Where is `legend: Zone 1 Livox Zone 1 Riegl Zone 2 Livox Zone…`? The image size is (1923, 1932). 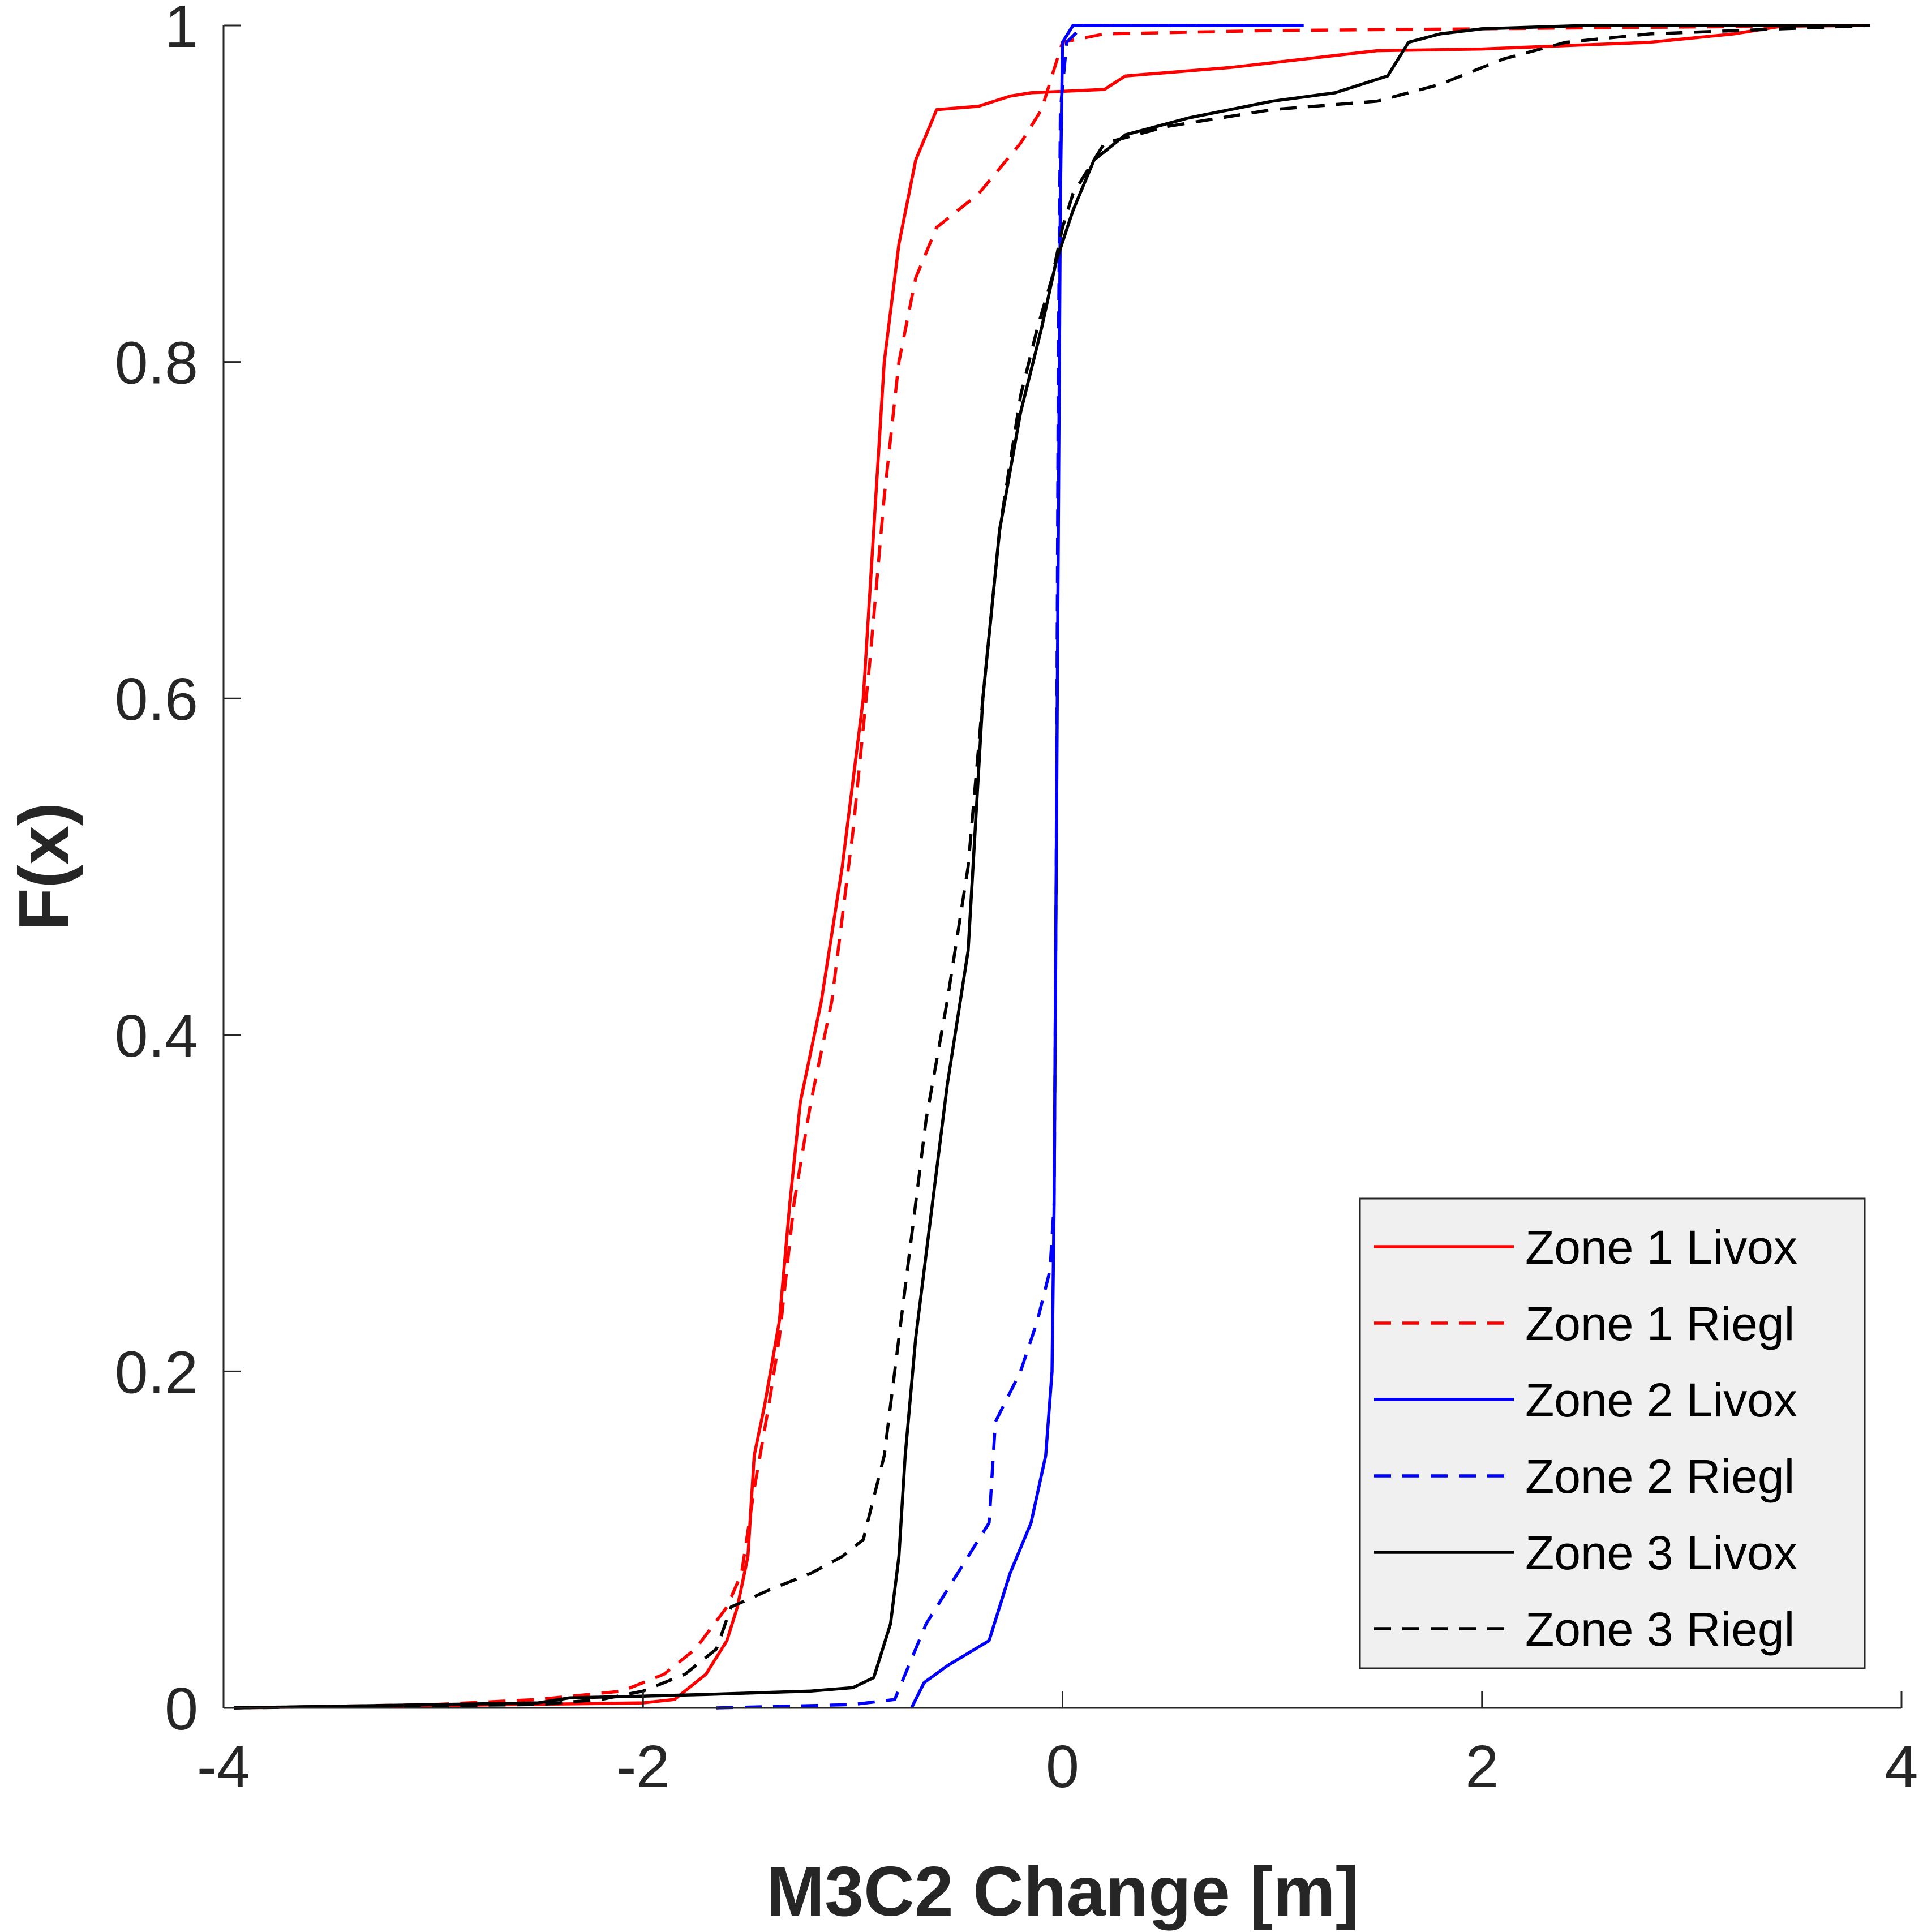
legend: Zone 1 Livox Zone 1 Riegl Zone 2 Livox Zone… is located at coordinates (1612, 1433).